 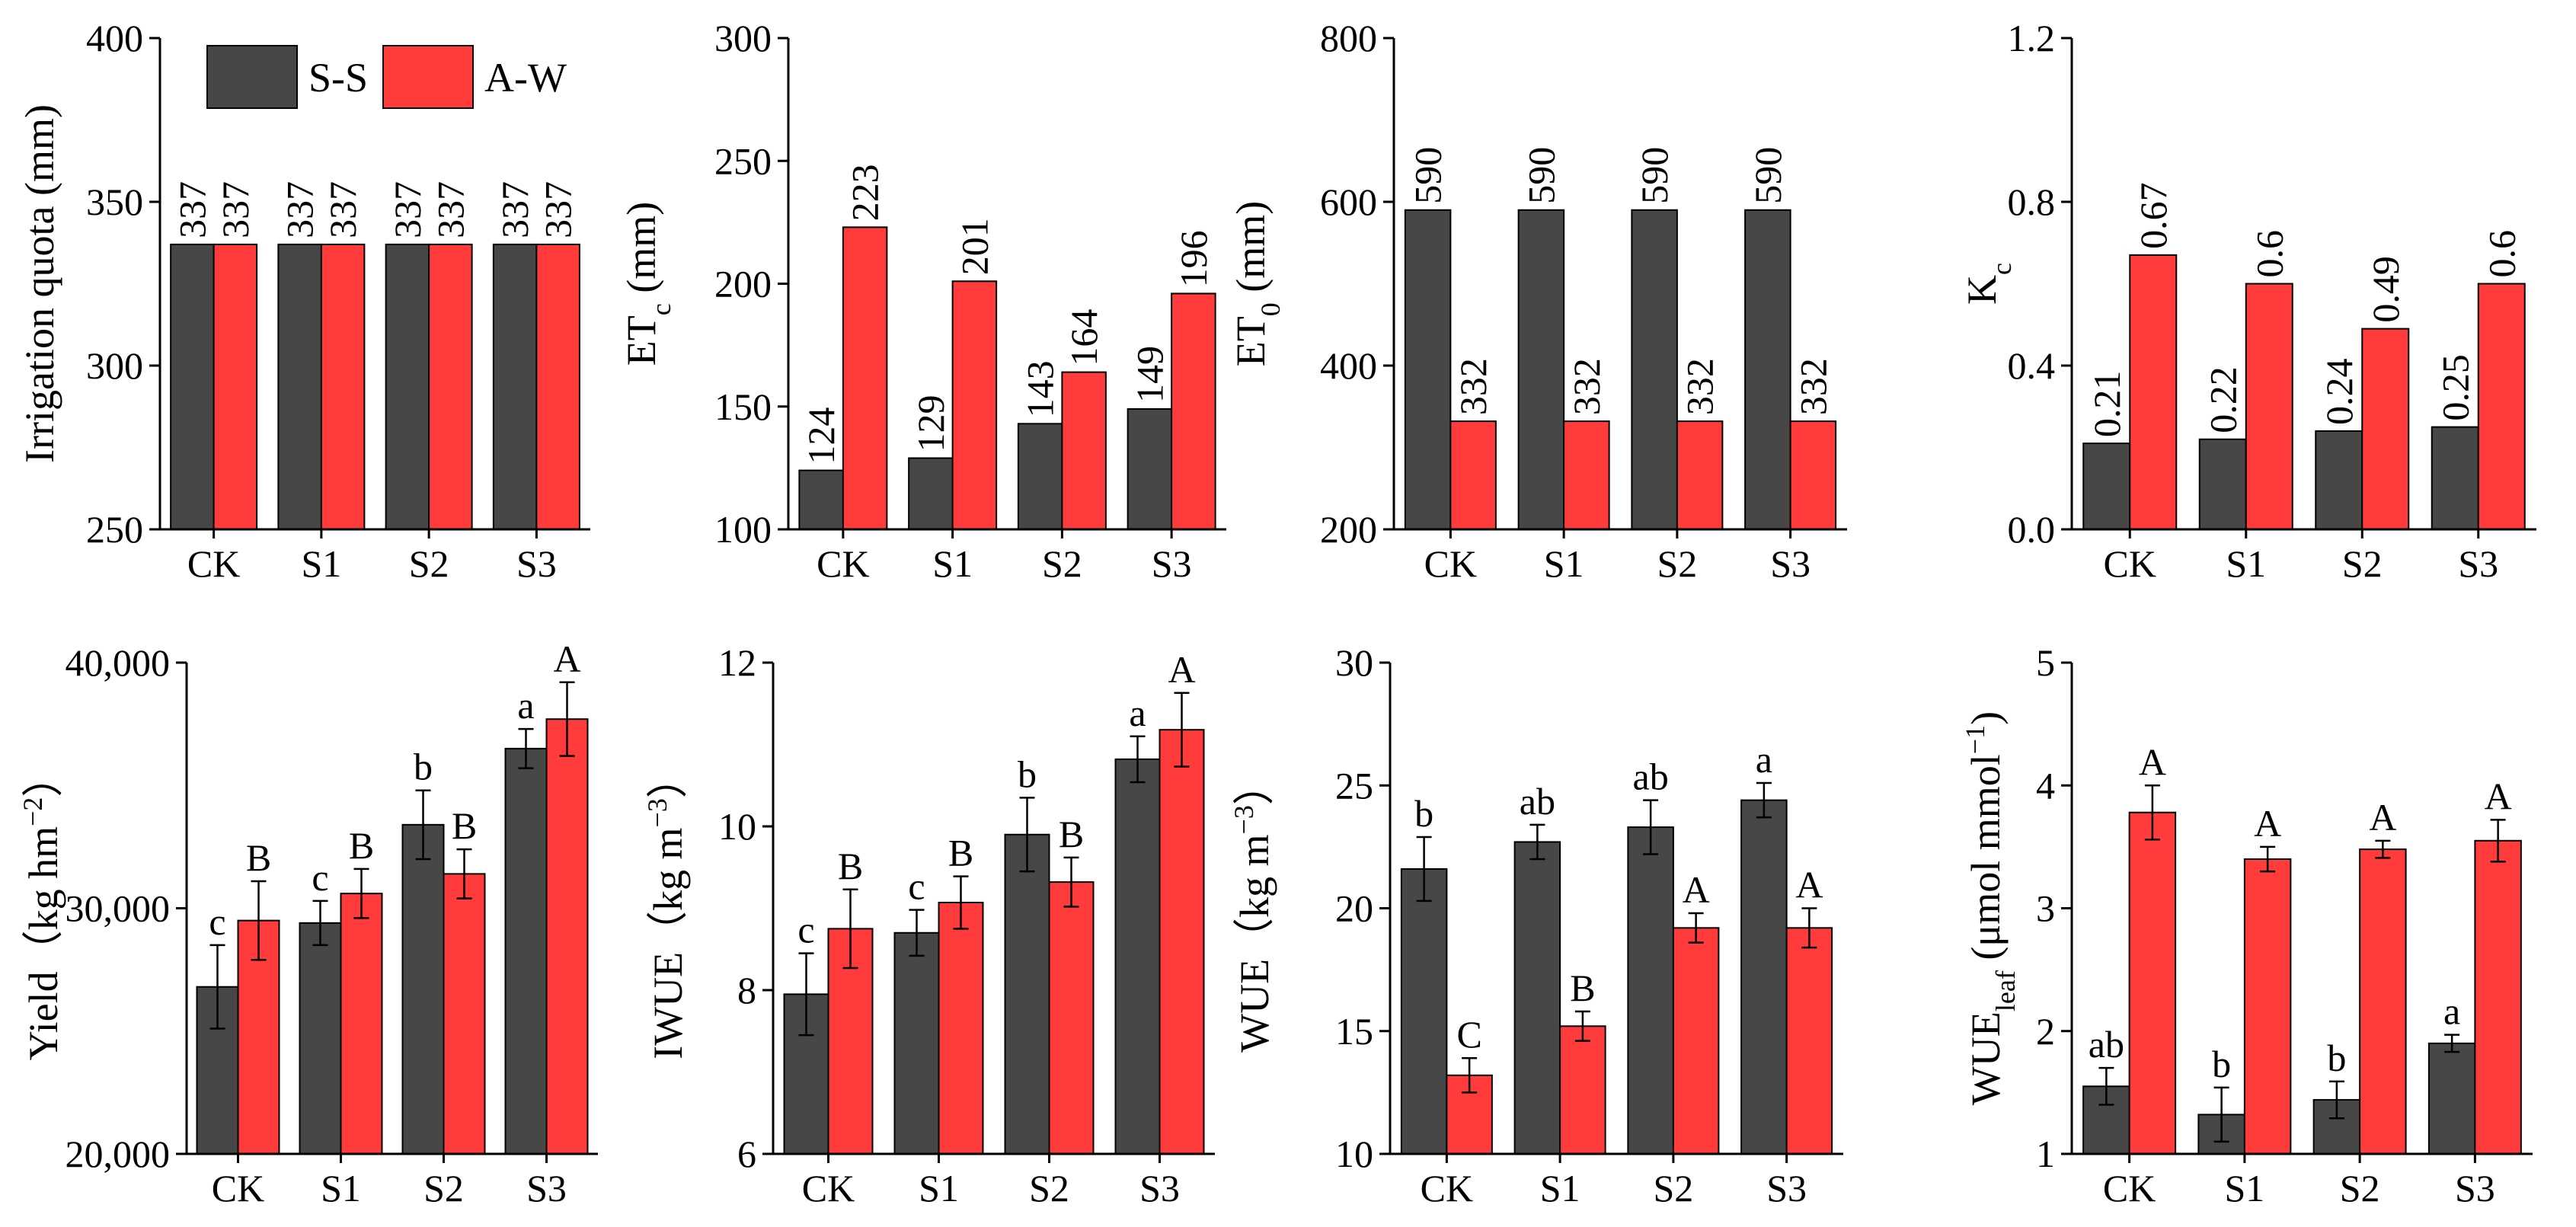 I want to click on legend-swatch-ss, so click(x=252, y=77).